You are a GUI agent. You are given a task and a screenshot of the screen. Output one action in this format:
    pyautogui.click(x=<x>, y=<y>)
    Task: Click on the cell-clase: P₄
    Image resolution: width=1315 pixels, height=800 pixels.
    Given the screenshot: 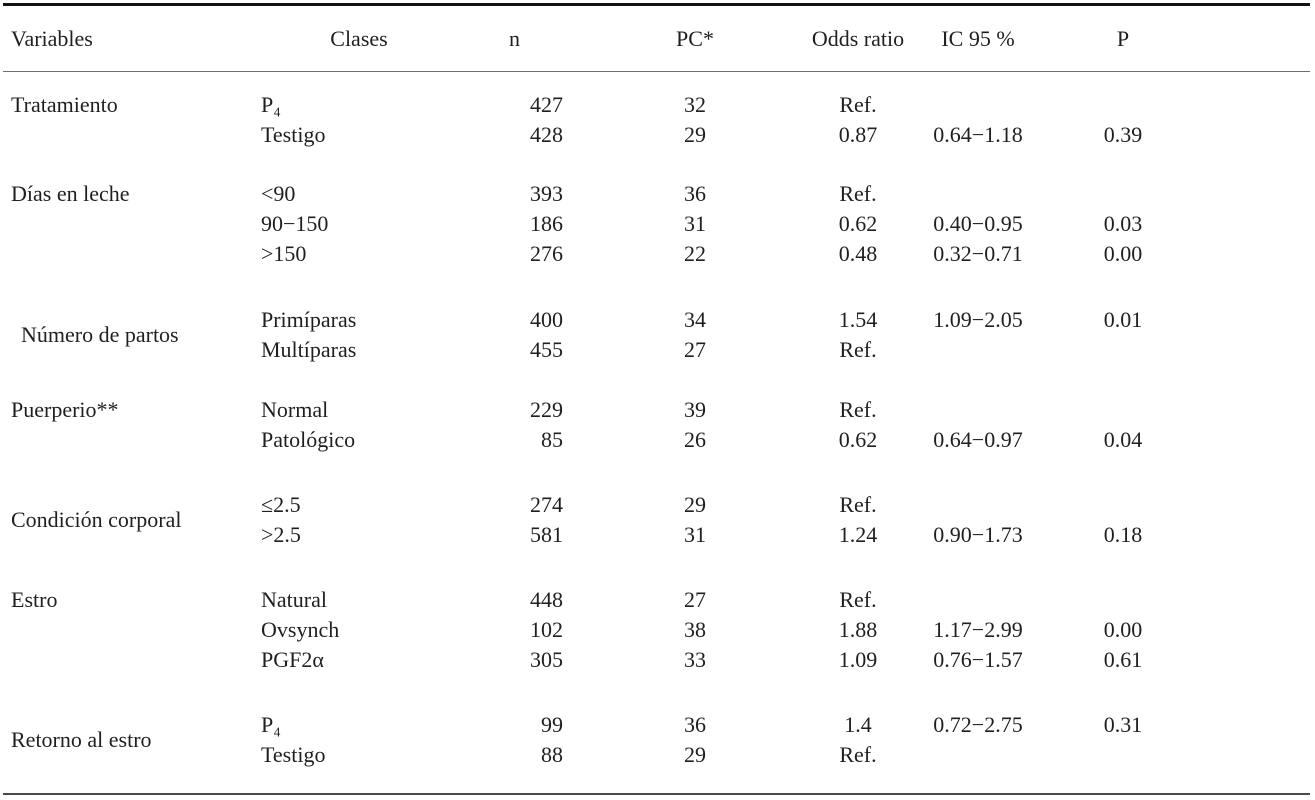 What is the action you would take?
    pyautogui.click(x=271, y=104)
    